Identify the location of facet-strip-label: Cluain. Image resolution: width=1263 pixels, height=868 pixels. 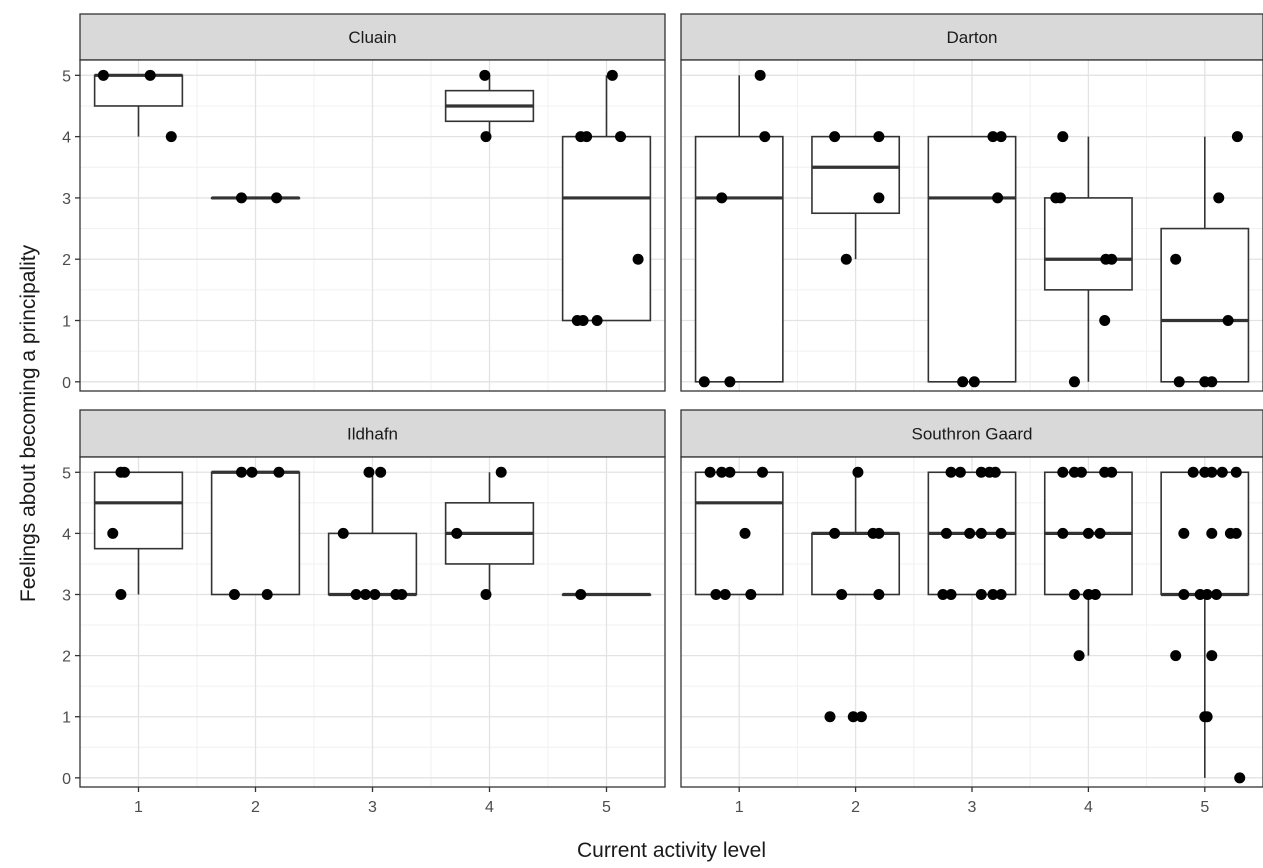
(372, 37).